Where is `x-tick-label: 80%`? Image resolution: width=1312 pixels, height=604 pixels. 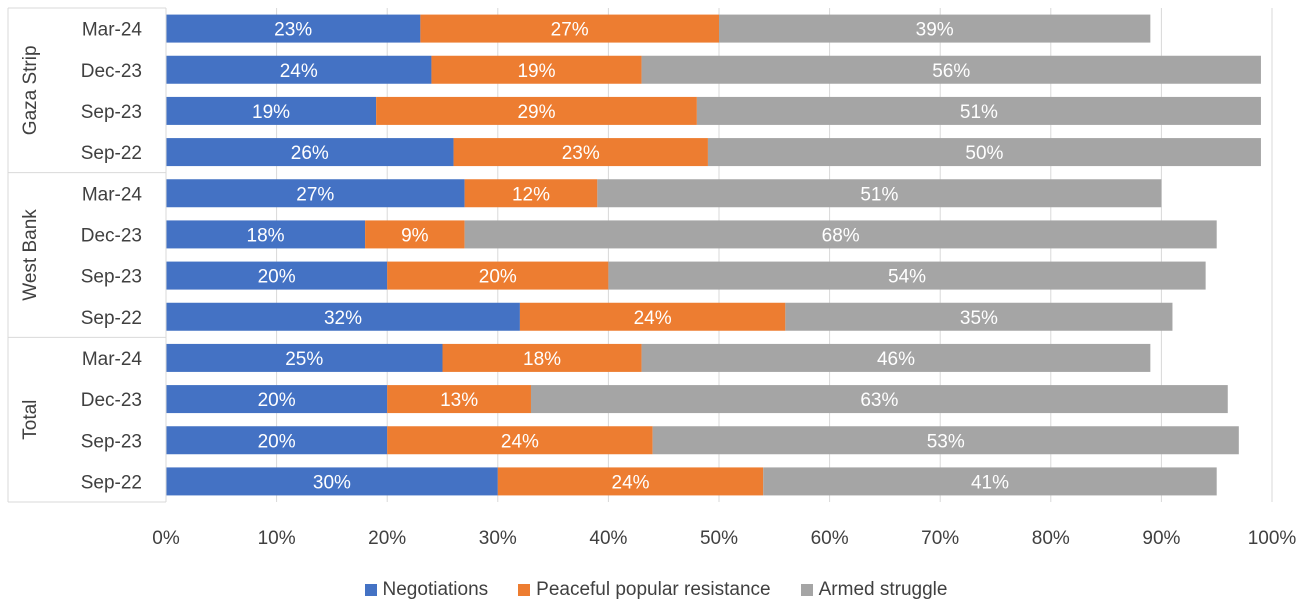
x-tick-label: 80% is located at coordinates (1051, 538).